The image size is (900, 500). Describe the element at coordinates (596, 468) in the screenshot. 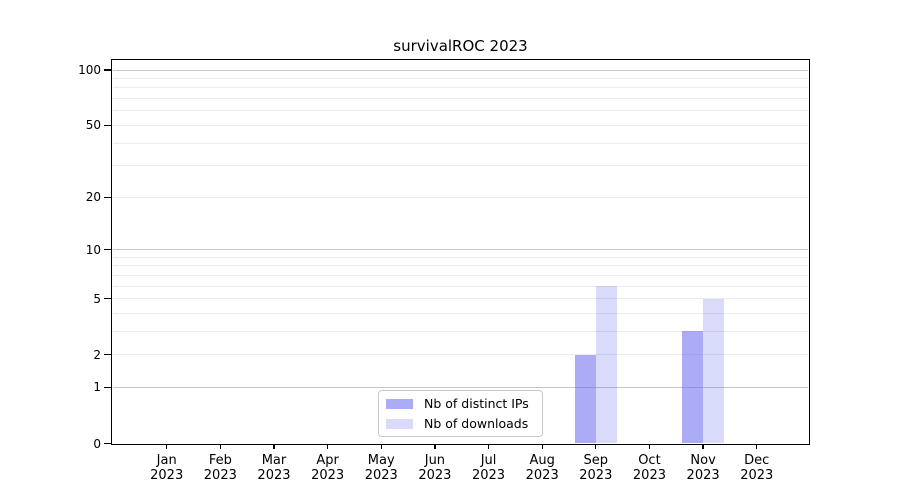

I see `x-tick-label: Sep 2023` at that location.